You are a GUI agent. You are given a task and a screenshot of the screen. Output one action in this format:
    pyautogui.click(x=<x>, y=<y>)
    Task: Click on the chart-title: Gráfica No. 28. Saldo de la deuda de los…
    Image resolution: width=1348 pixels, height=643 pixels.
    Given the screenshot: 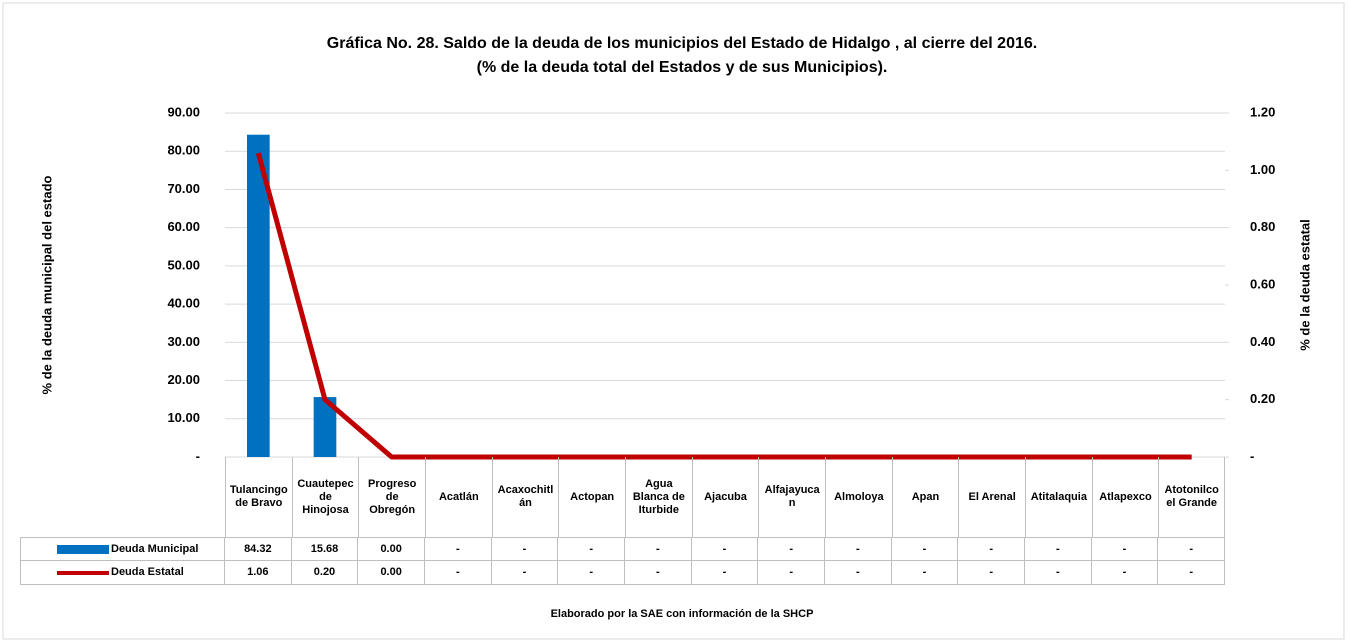 What is the action you would take?
    pyautogui.click(x=682, y=43)
    